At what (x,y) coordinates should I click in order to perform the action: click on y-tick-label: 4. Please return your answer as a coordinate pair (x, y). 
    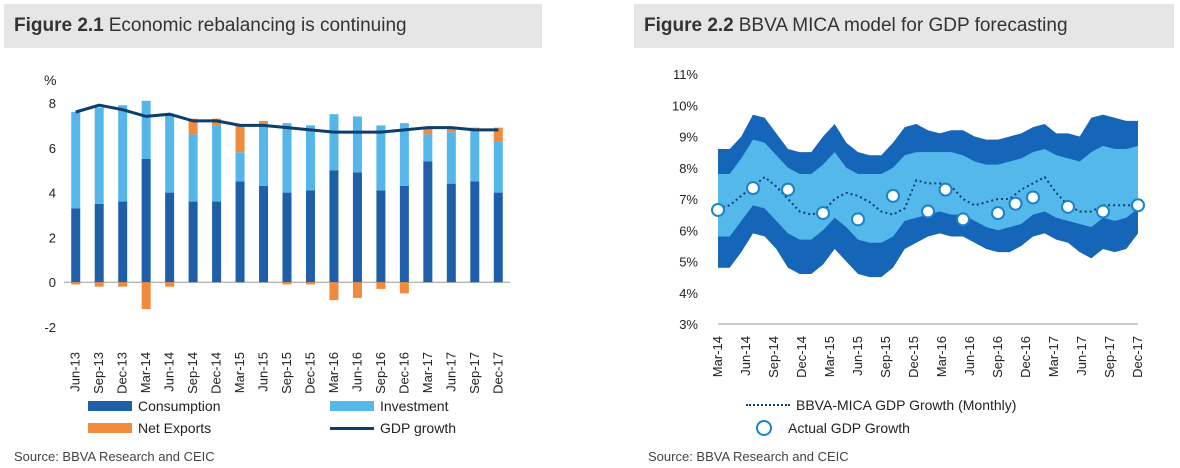
    Looking at the image, I should click on (52, 193).